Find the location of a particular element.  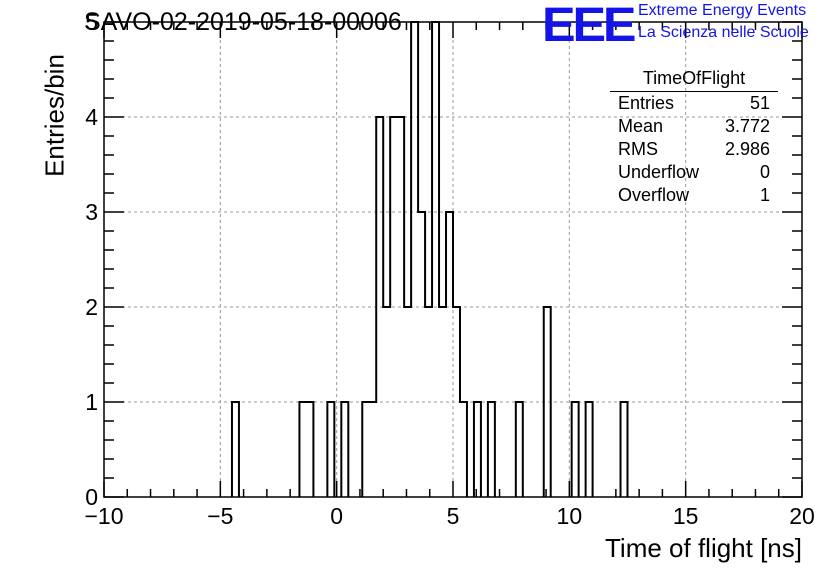

logo-subtitle-line1: Extreme Energy Events is located at coordinates (722, 10).